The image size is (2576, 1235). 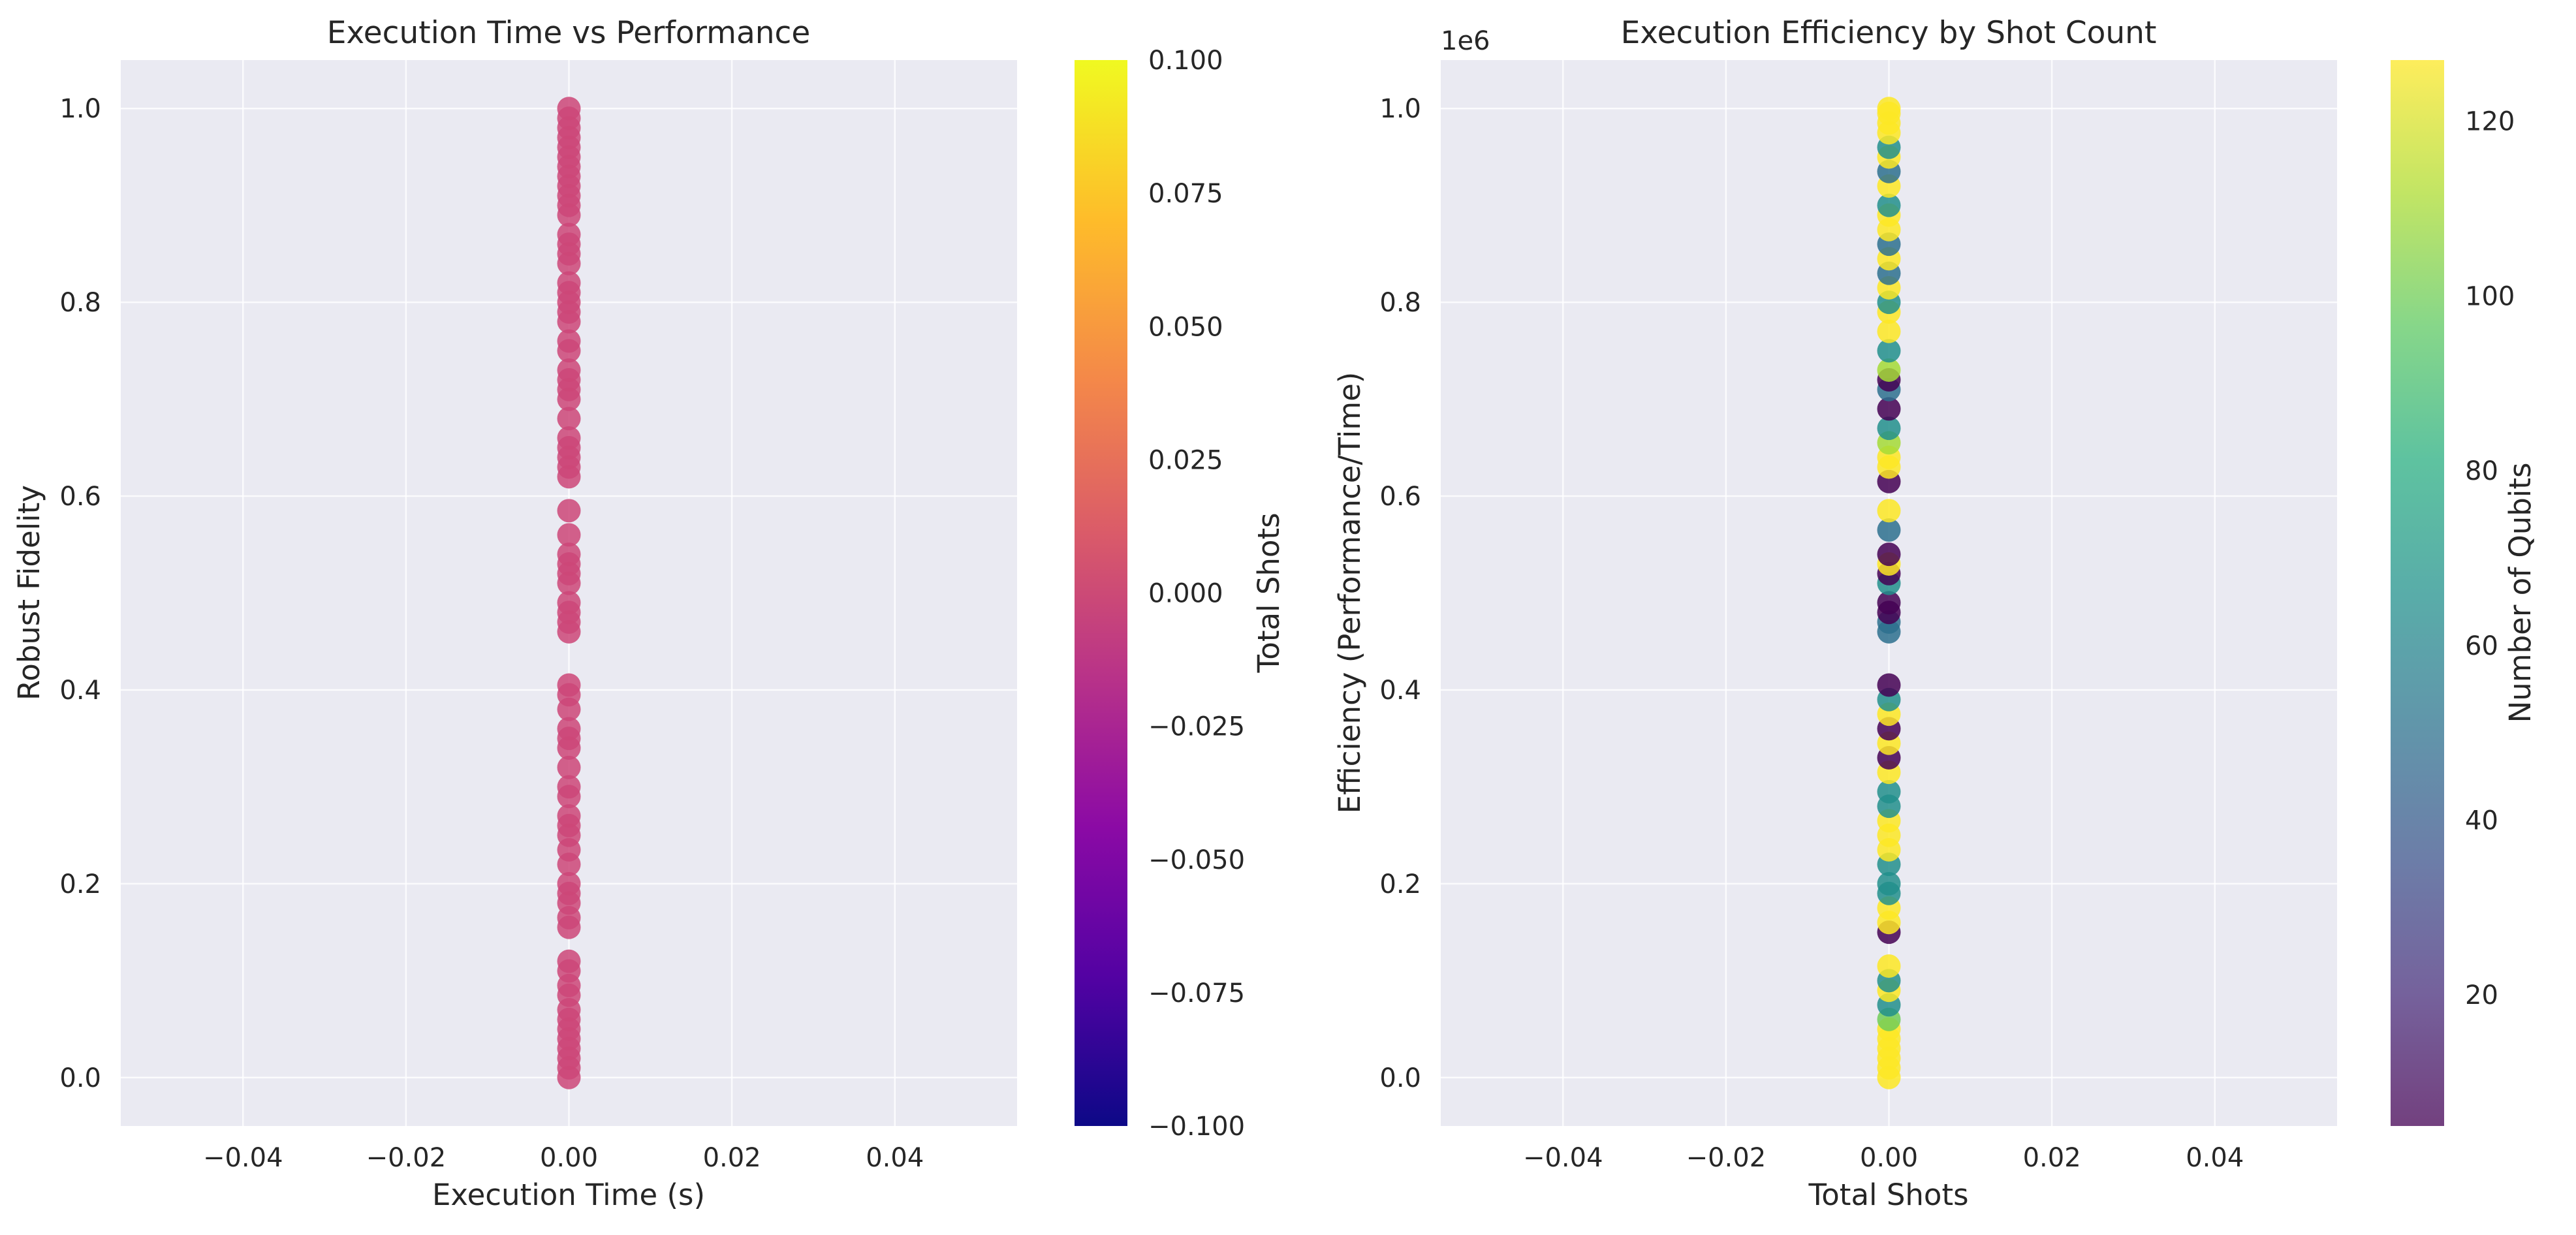 I want to click on right-x-tick-labels: −0.04 −0.02 0.00 0.02 0.04, so click(x=1884, y=1158).